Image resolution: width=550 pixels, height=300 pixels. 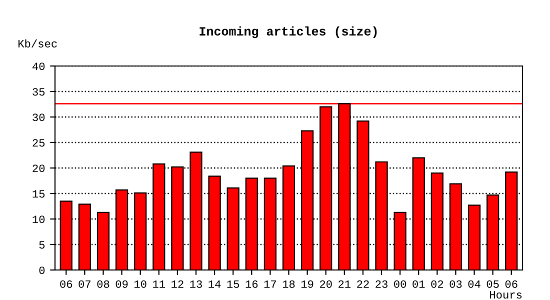 What do you see at coordinates (178, 284) in the screenshot?
I see `x-tick-label: 12` at bounding box center [178, 284].